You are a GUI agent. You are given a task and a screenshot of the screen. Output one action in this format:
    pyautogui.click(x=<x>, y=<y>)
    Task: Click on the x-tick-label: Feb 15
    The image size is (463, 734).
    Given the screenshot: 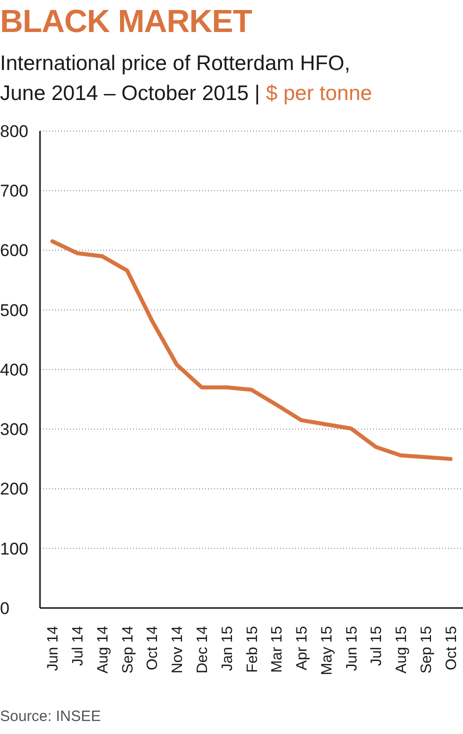 What is the action you would take?
    pyautogui.click(x=252, y=649)
    